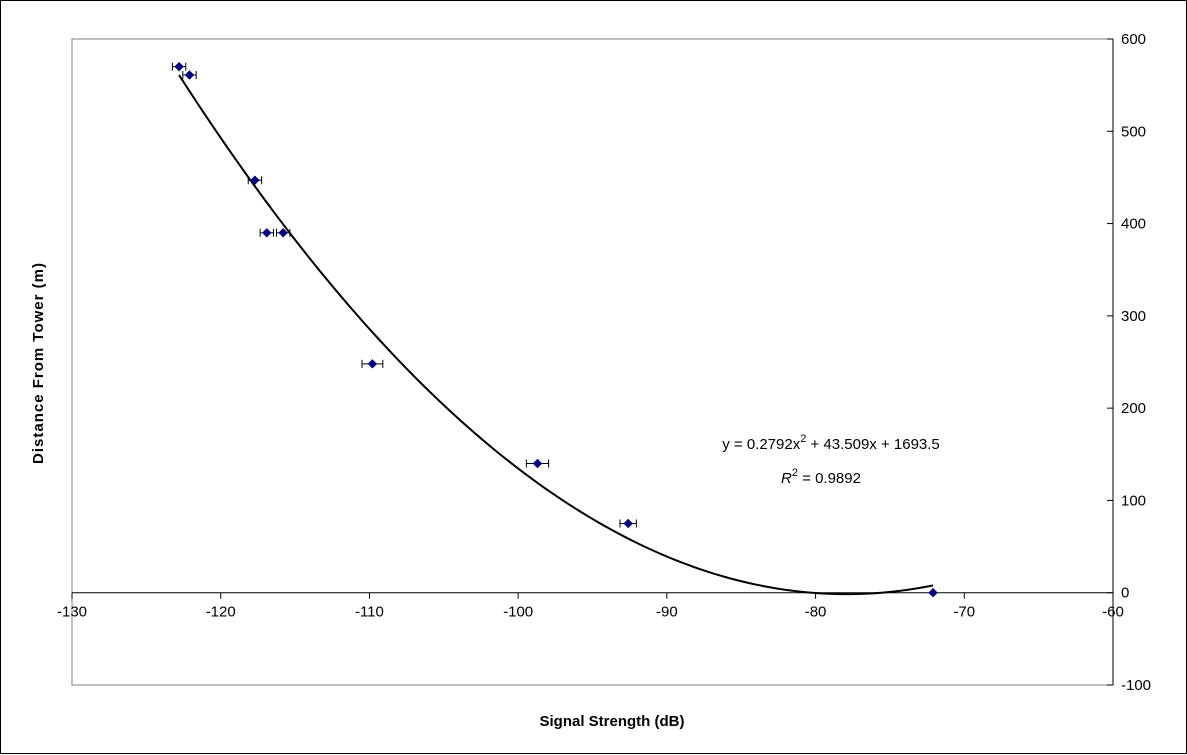 The height and width of the screenshot is (755, 1187). I want to click on equation-rest: + 43.509x + 1693.5, so click(872, 444).